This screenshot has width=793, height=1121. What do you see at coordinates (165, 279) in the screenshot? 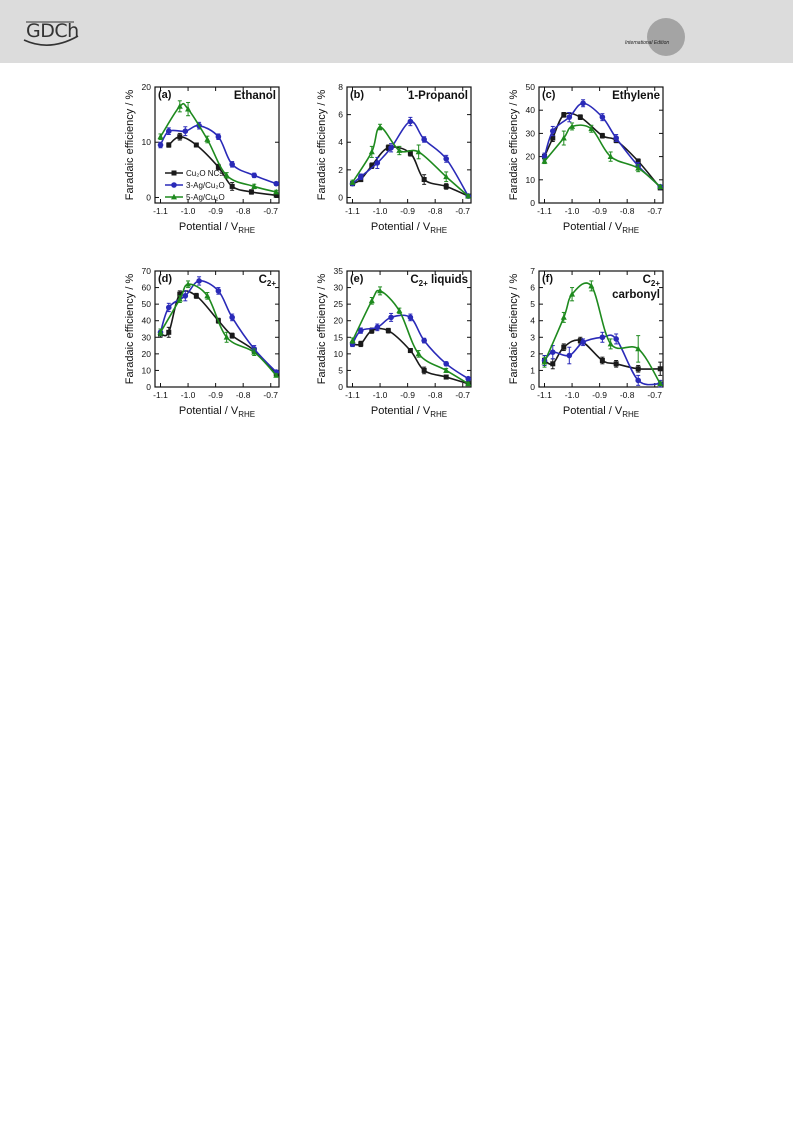
I see `panel-label: (d)` at bounding box center [165, 279].